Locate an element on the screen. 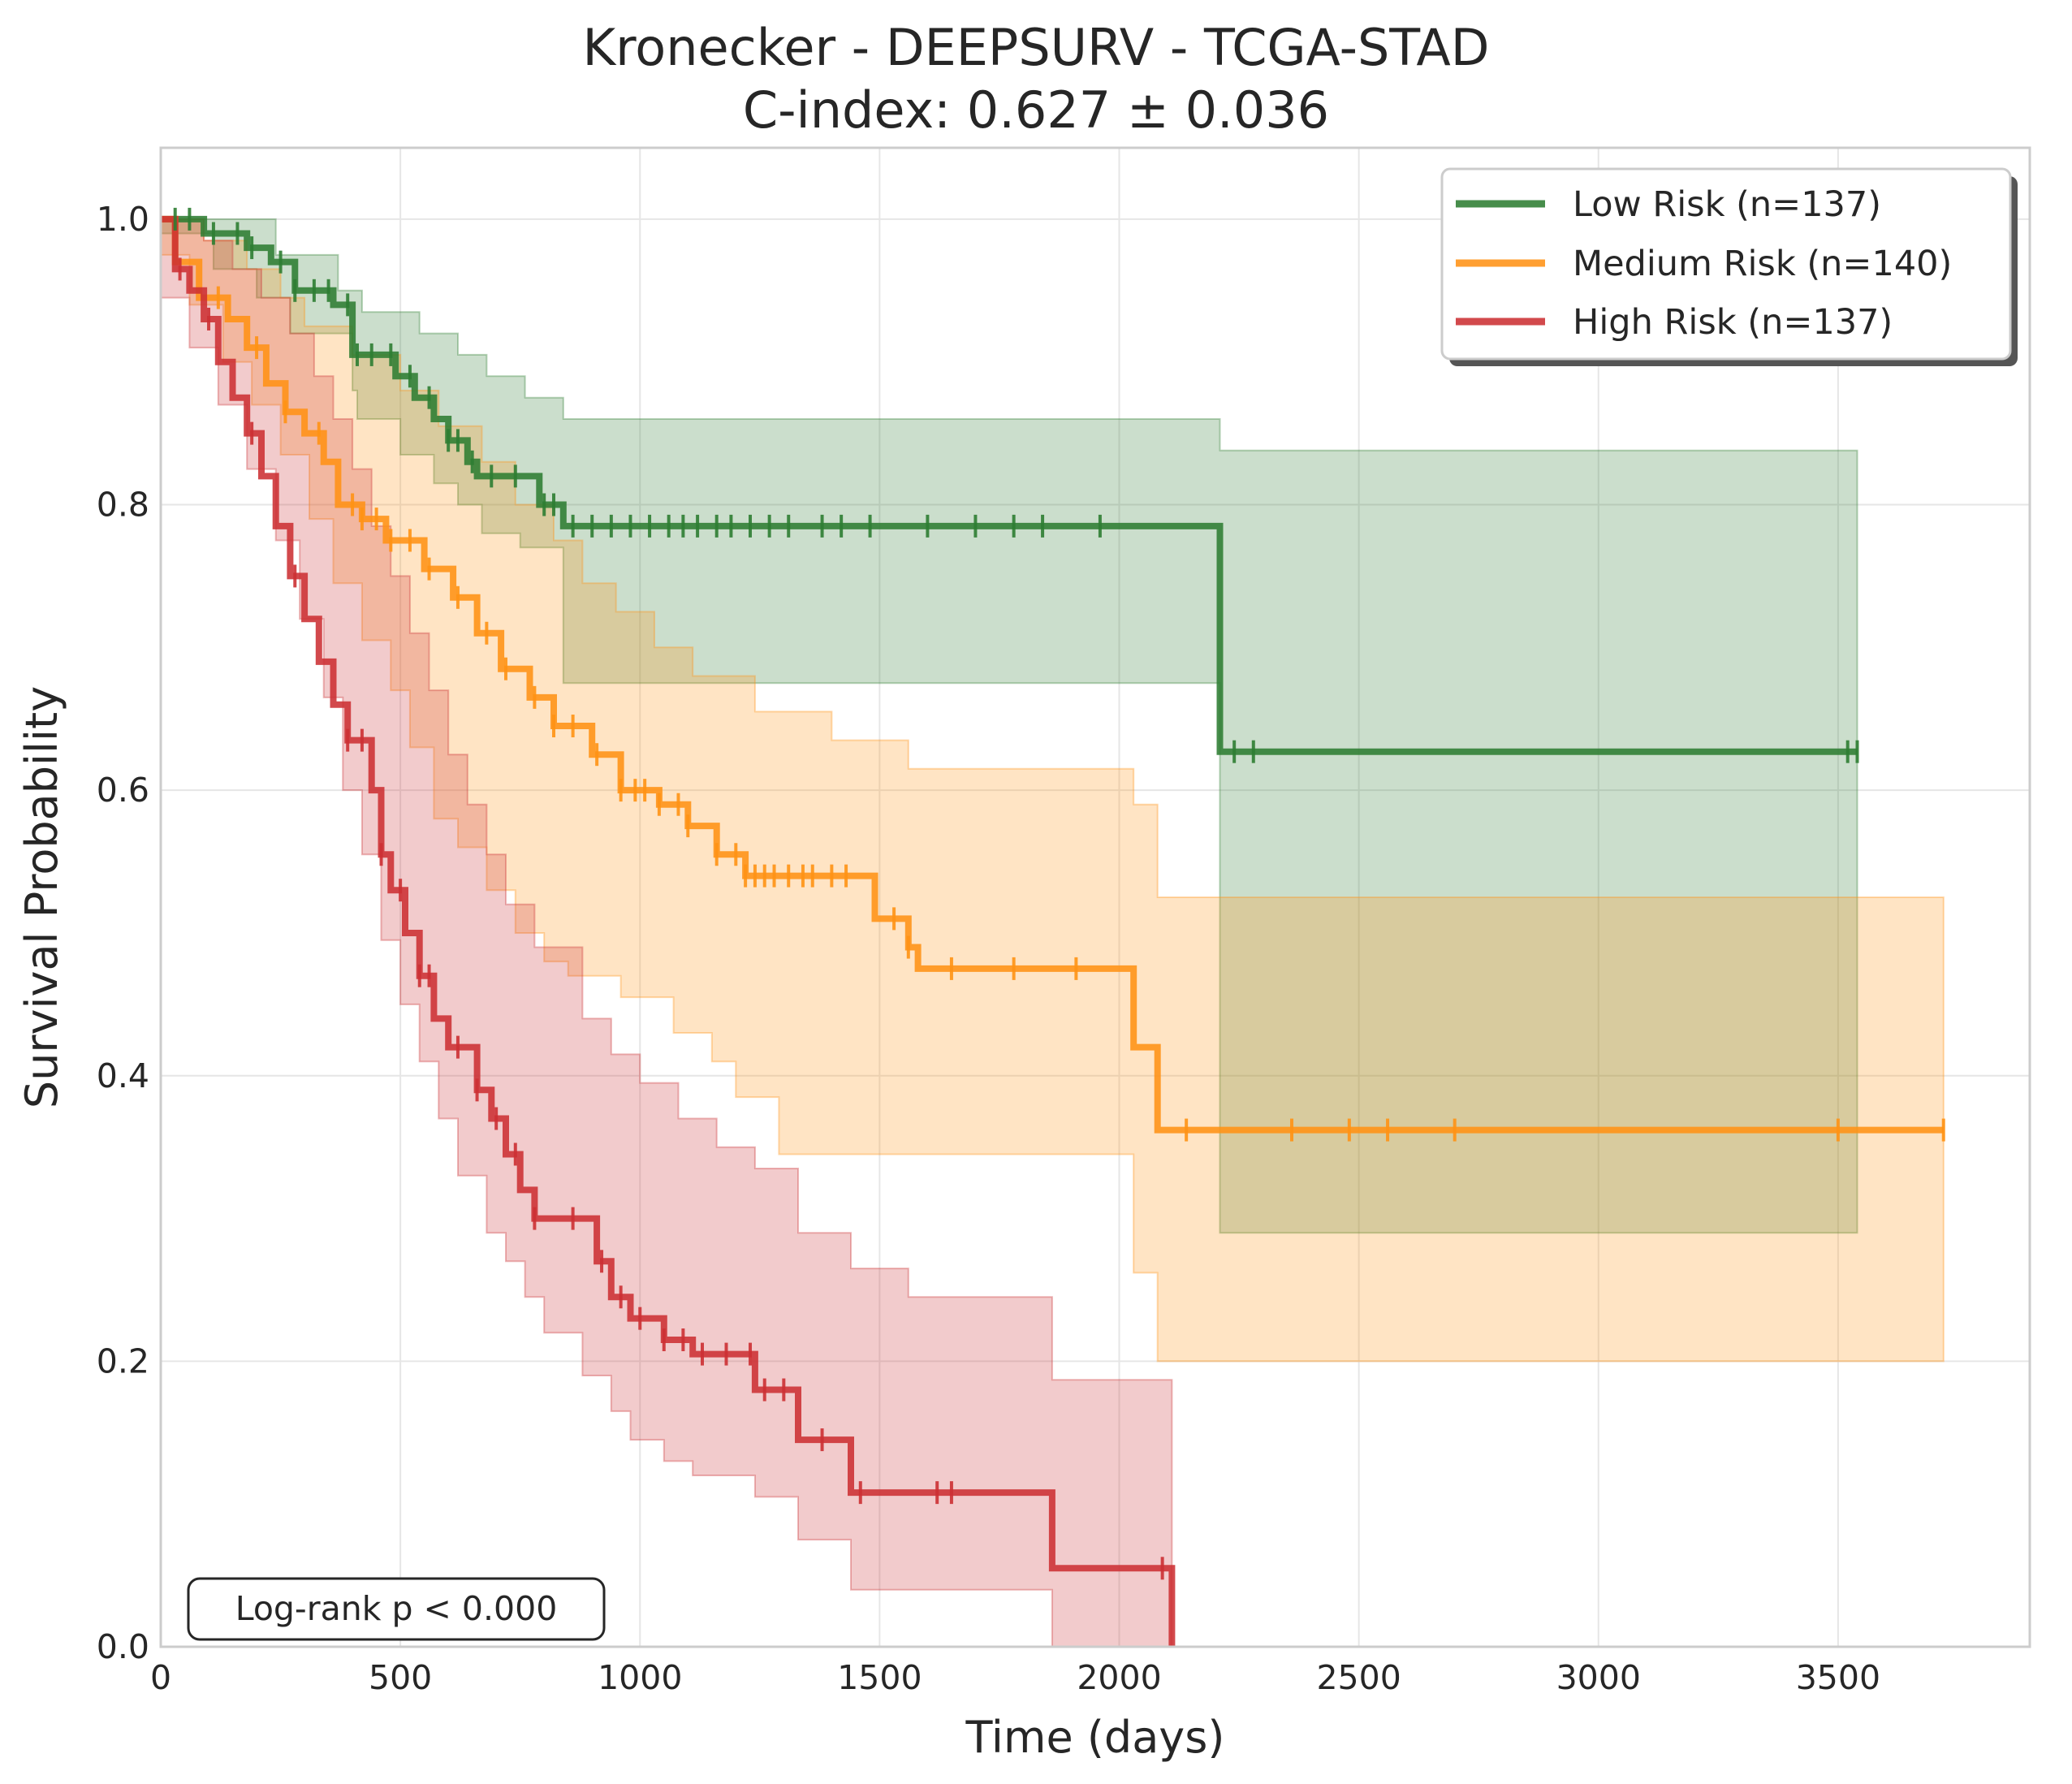 This screenshot has height=1784, width=2072. x-axis-ticks: 0 500 1000 1500 2000 2500 3000 3500 is located at coordinates (1015, 1678).